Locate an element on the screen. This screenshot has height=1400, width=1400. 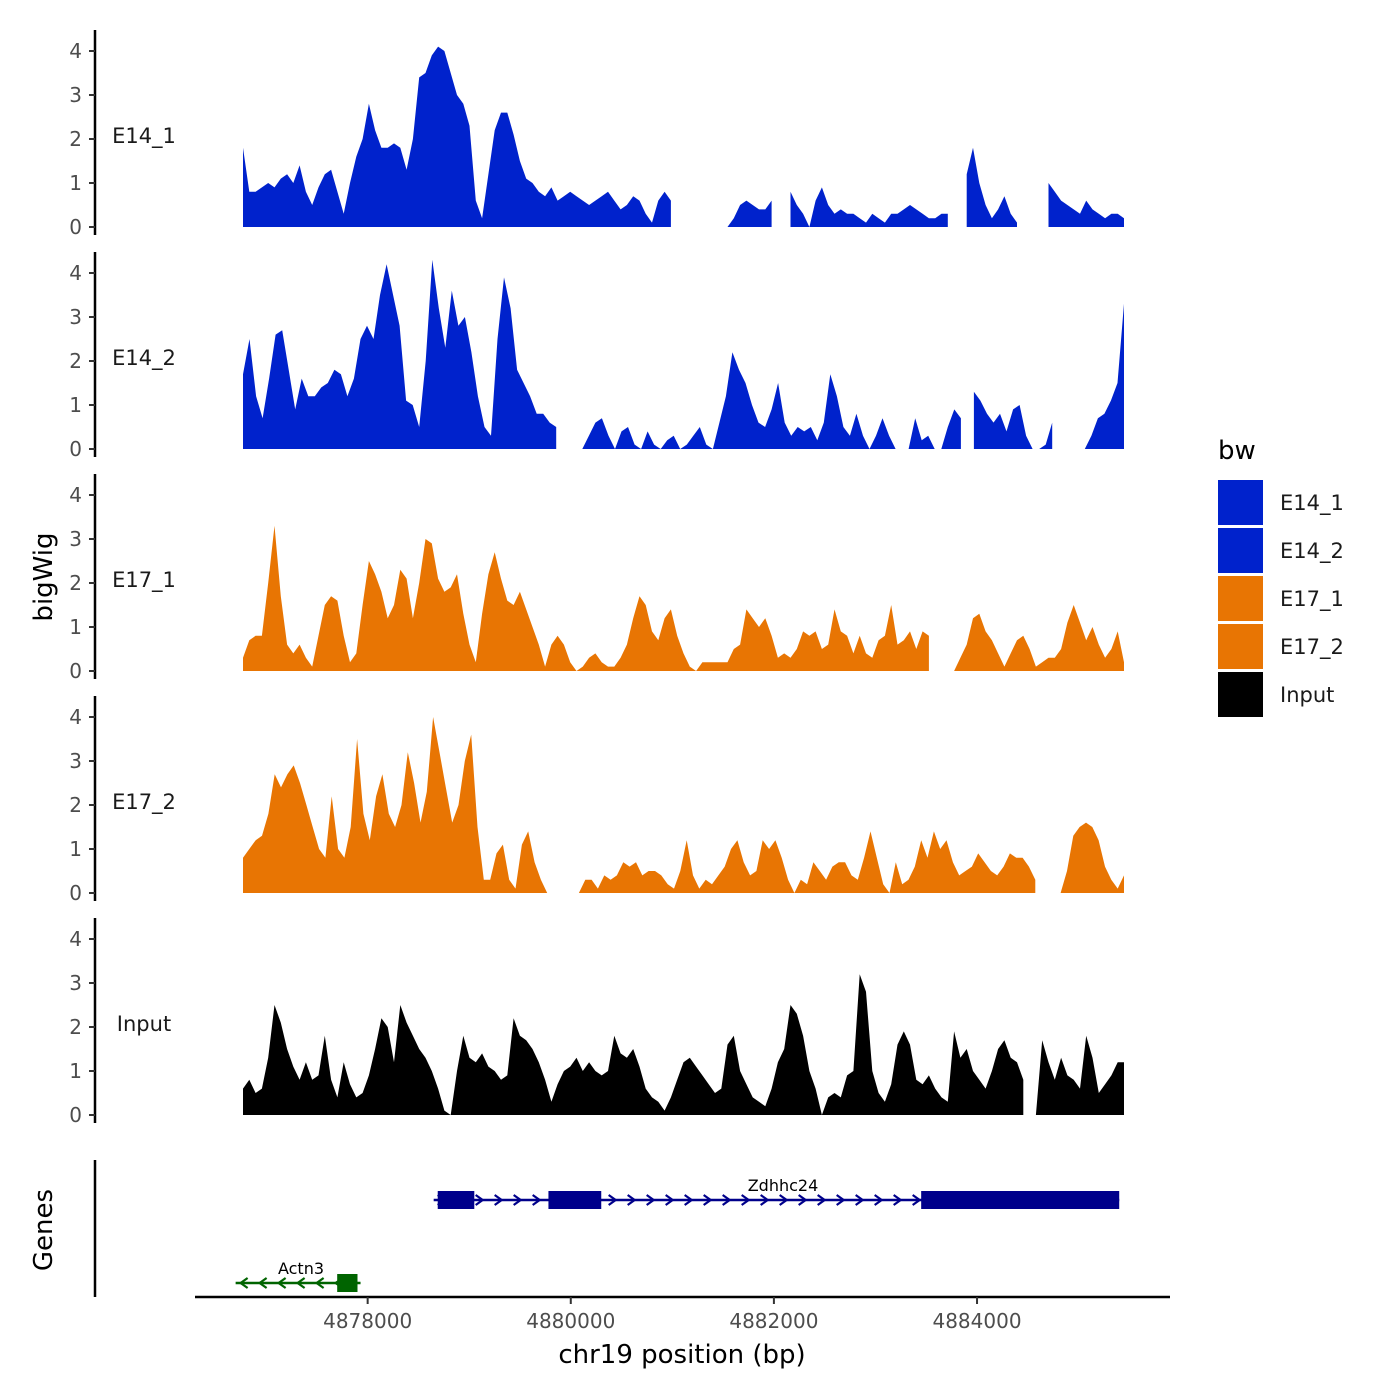
track-e14-1: 0 1 2 3 4 E14_1 is located at coordinates (596, 134).